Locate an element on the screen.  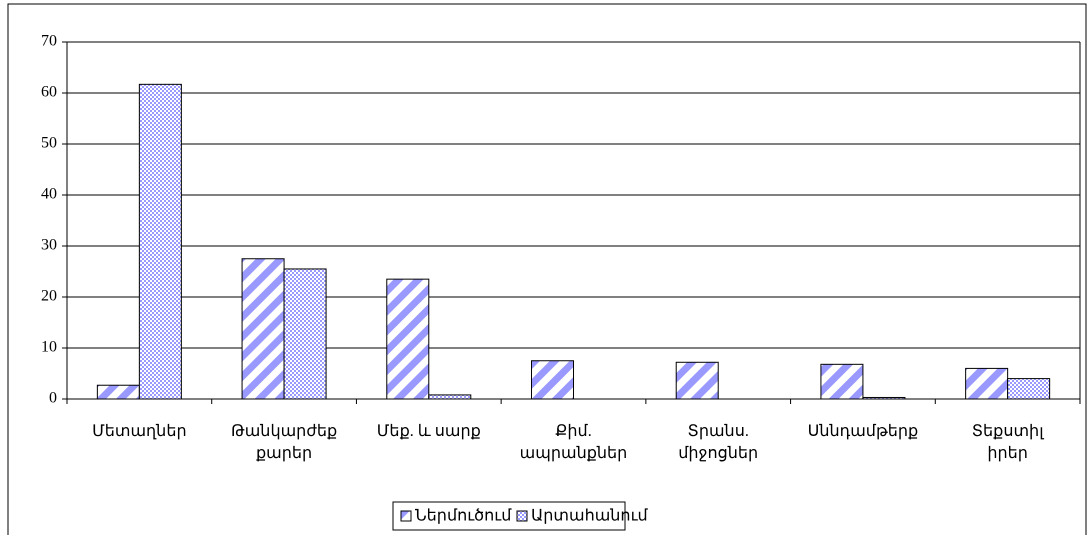
legend-box is located at coordinates (509, 516).